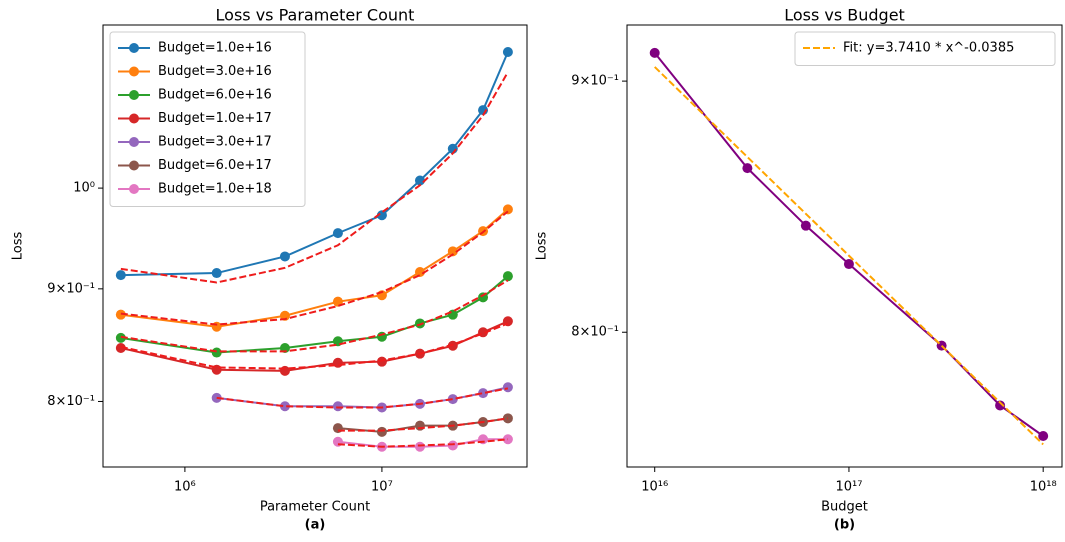  I want to click on legend-label: Budget=6.0e+16, so click(215, 95).